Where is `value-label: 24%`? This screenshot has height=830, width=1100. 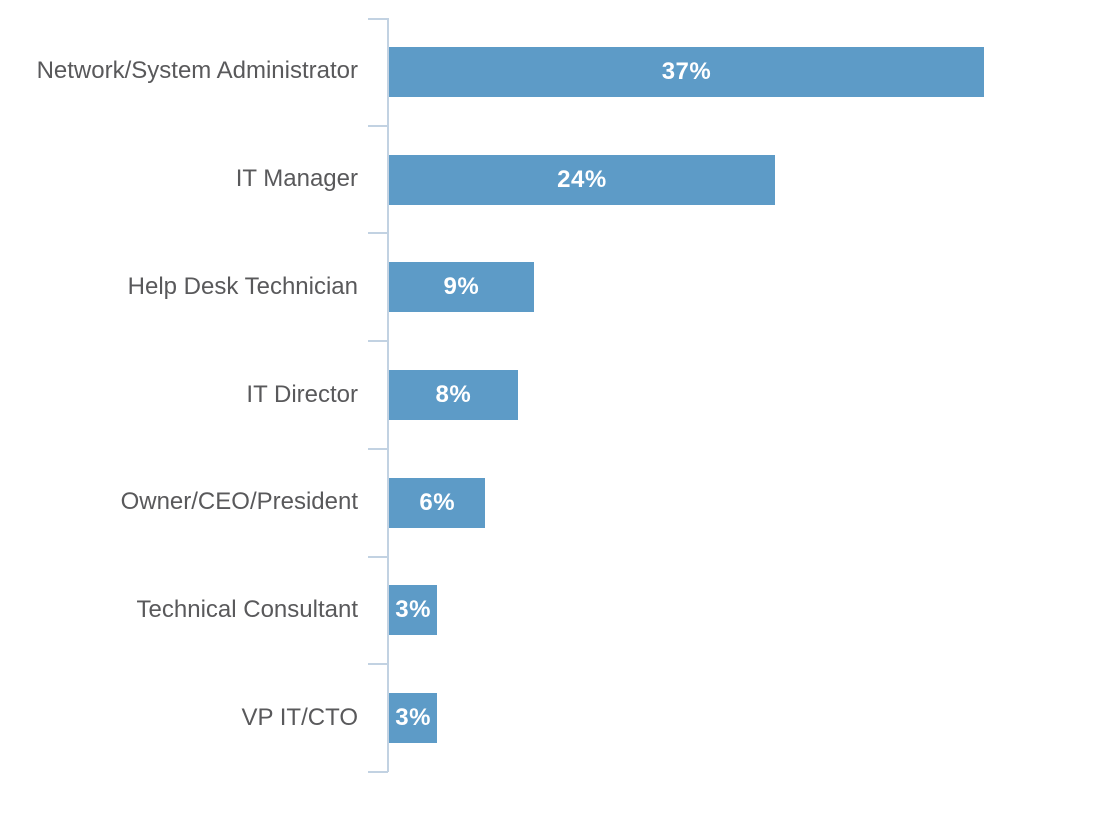 value-label: 24% is located at coordinates (582, 179).